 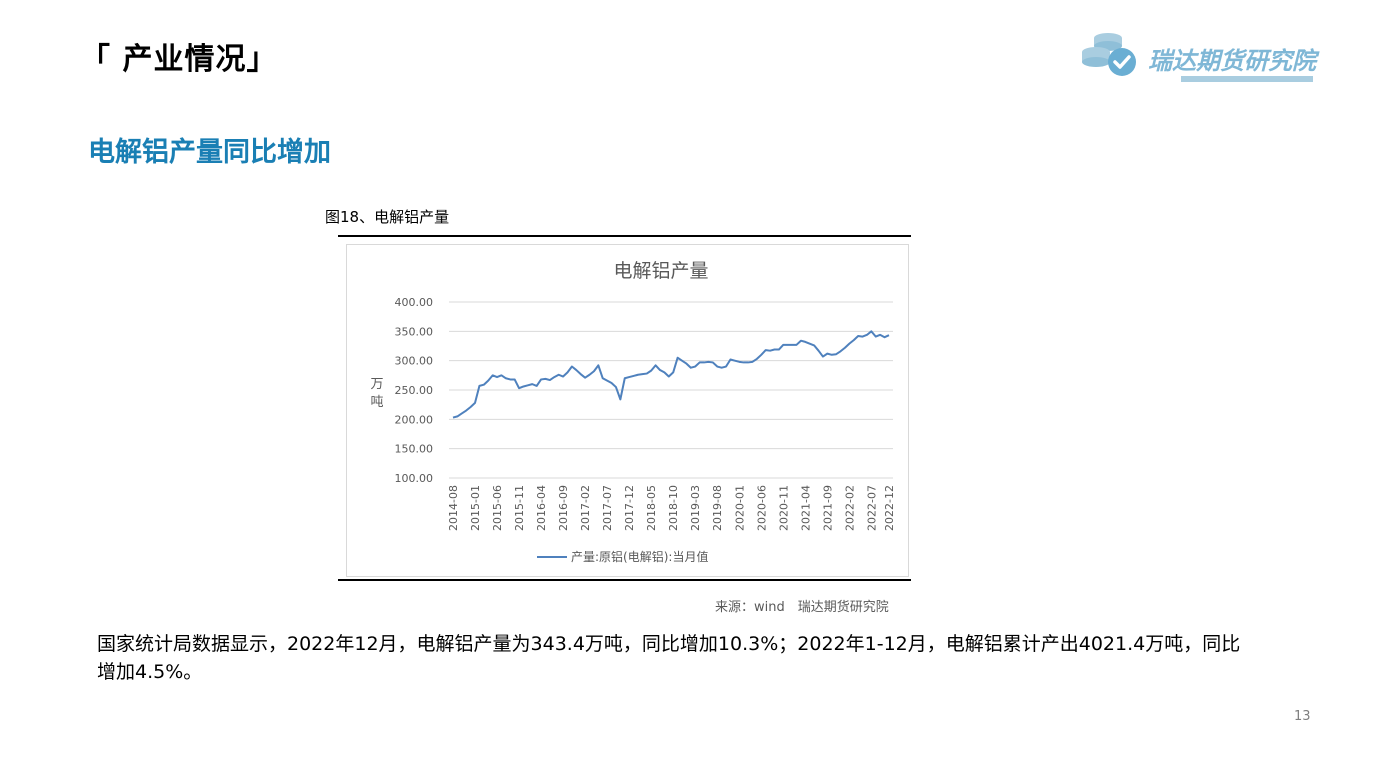 What do you see at coordinates (629, 508) in the screenshot?
I see `x-tick-label: 2017-12` at bounding box center [629, 508].